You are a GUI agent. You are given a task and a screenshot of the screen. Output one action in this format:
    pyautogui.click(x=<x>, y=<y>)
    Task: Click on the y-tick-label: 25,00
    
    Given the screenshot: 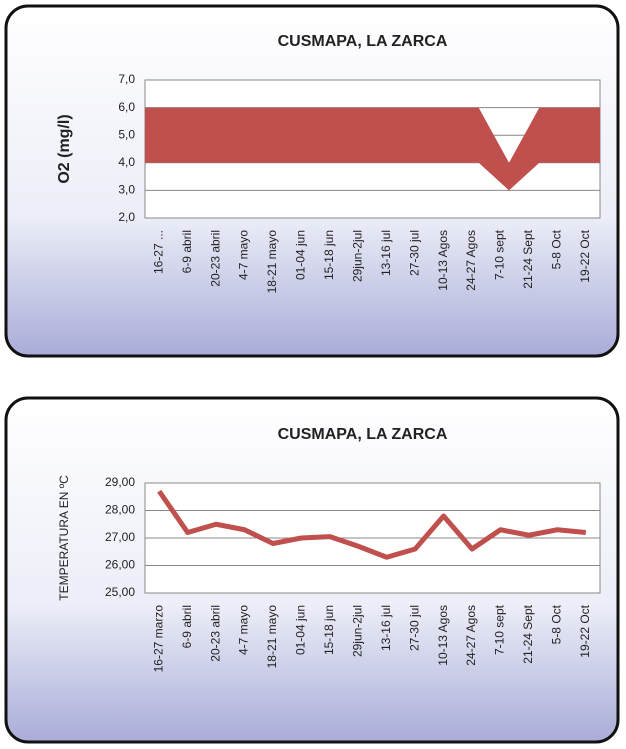 What is the action you would take?
    pyautogui.click(x=120, y=592)
    